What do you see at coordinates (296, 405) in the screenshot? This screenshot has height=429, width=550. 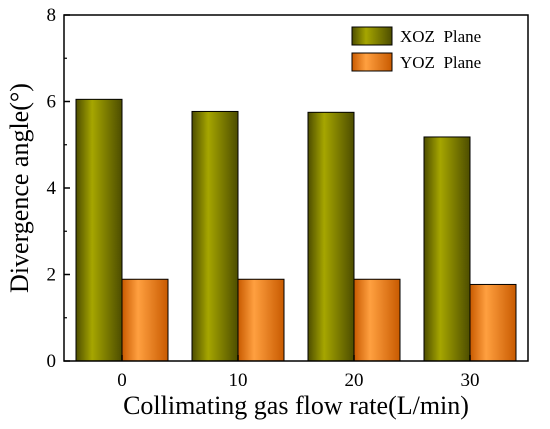 I see `x-axis-title: Collimating gas flow rate(L/min)` at bounding box center [296, 405].